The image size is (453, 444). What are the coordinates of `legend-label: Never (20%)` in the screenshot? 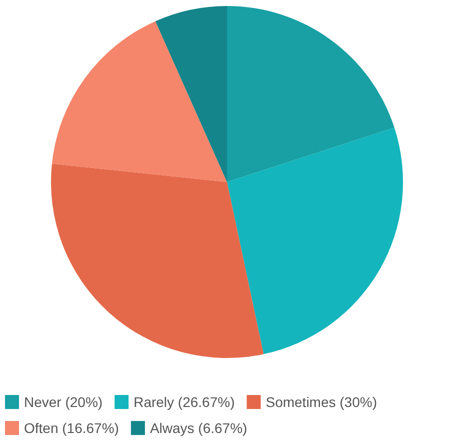 It's located at (63, 402).